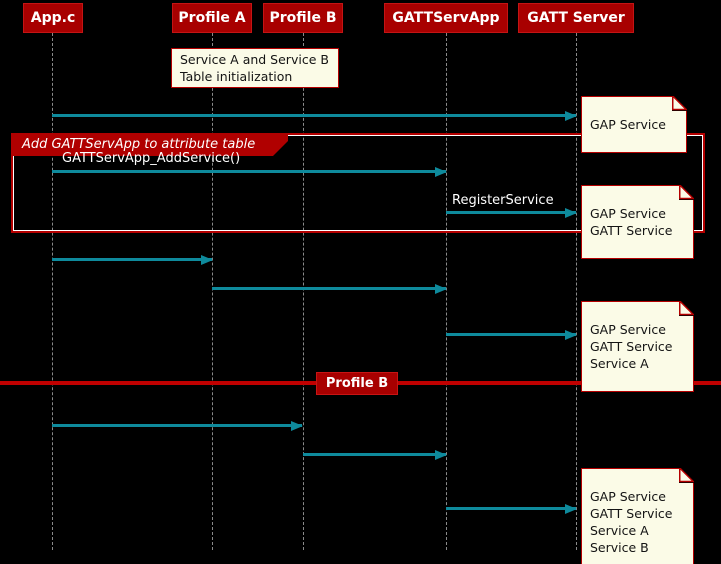 This screenshot has height=564, width=721. I want to click on note-gap-service: GAP Service, so click(634, 124).